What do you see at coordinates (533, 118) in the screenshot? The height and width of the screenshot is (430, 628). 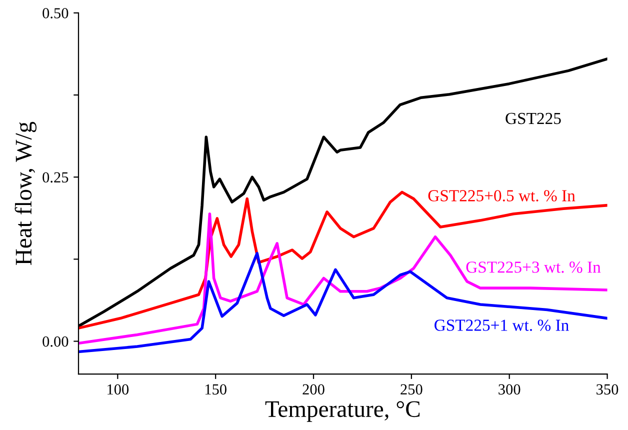 I see `series-label: GST225` at bounding box center [533, 118].